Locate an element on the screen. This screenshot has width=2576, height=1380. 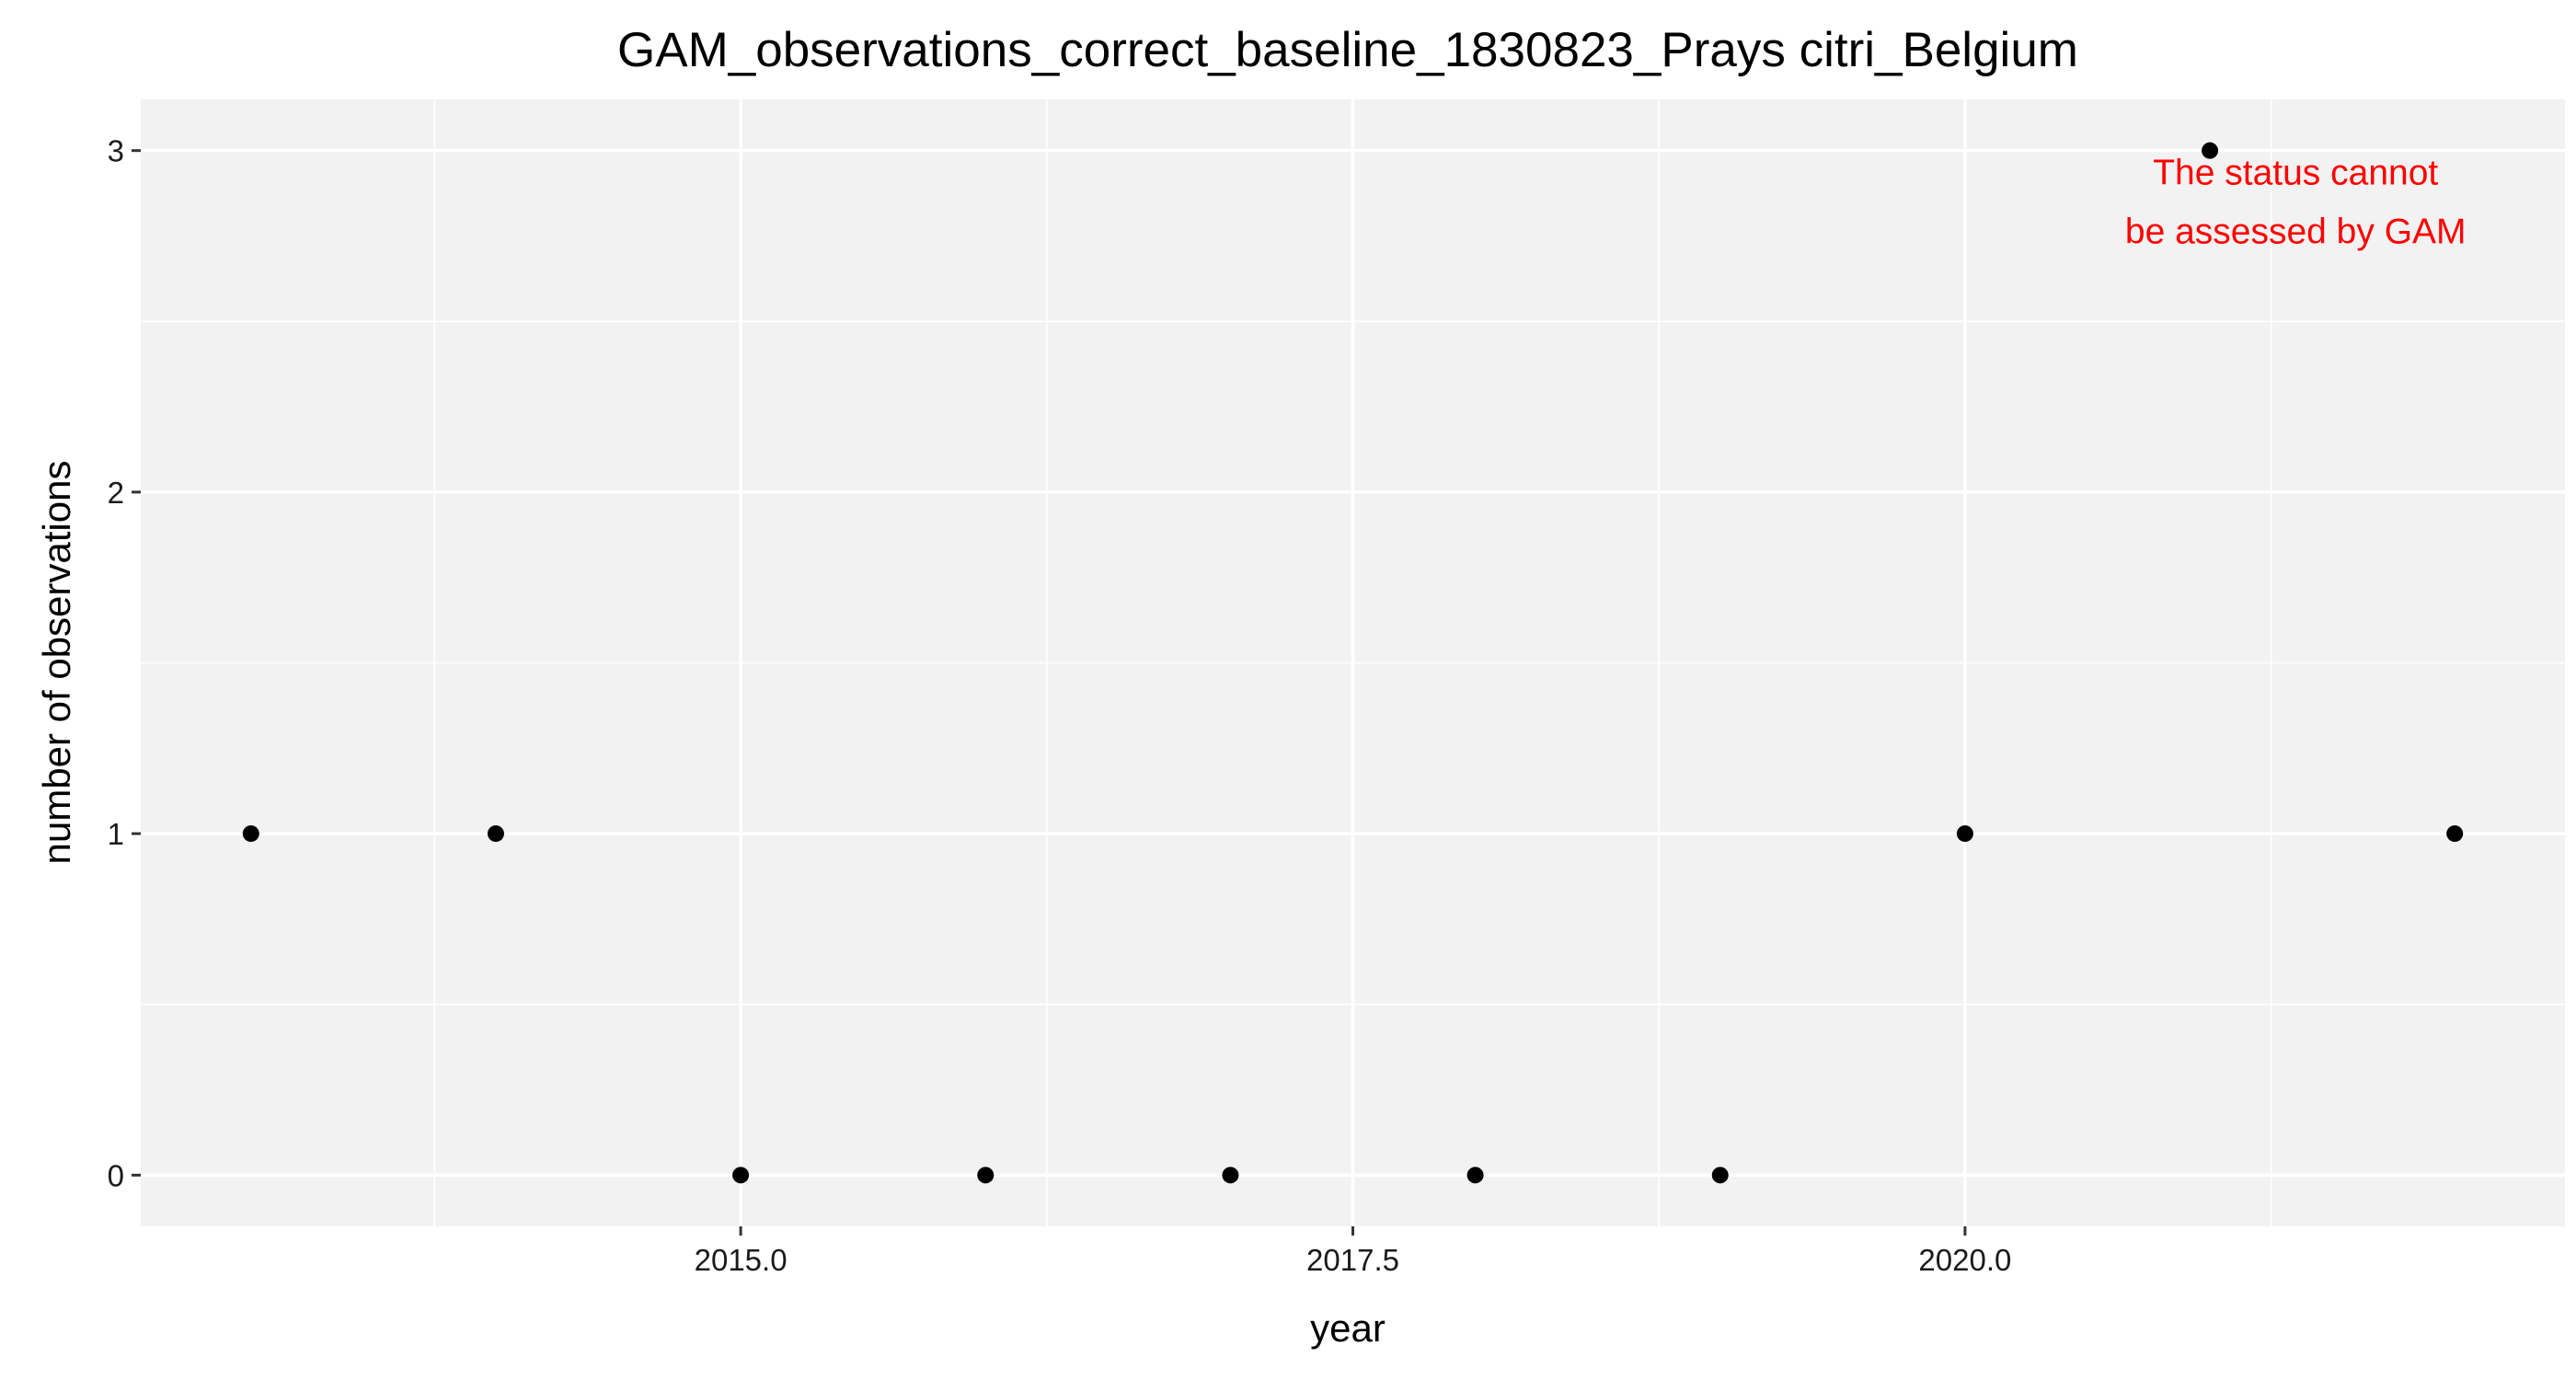
y-tick-label: 1 is located at coordinates (116, 834).